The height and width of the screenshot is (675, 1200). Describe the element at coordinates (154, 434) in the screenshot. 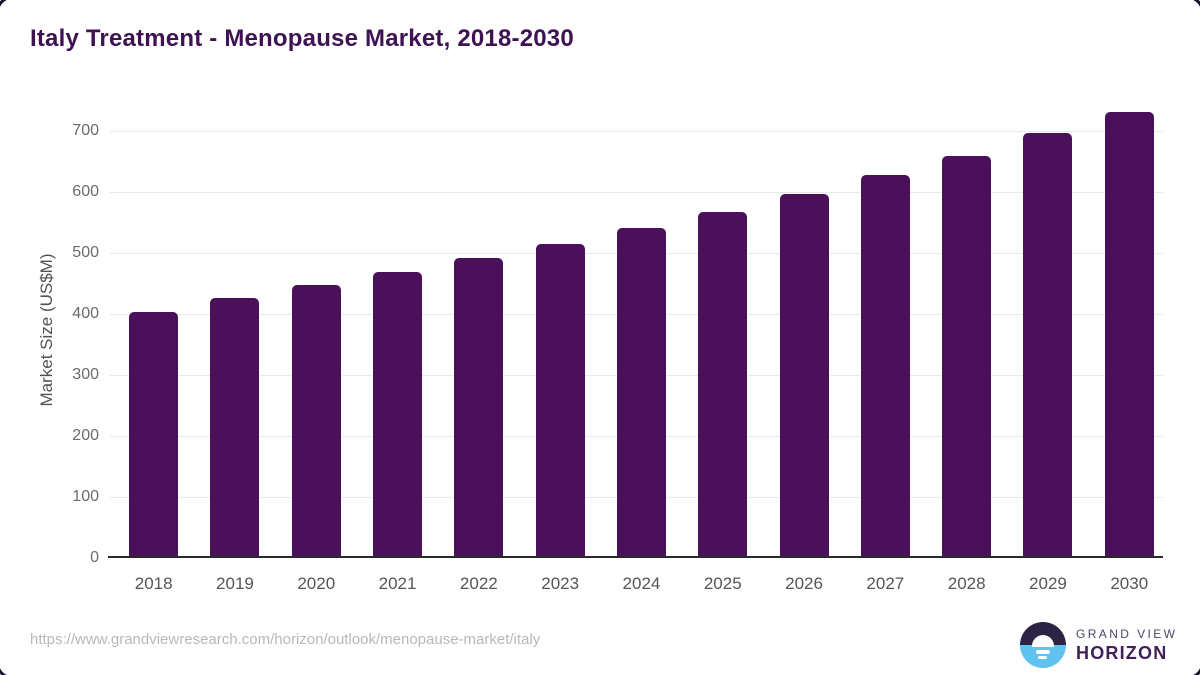

I see `bar-2018` at that location.